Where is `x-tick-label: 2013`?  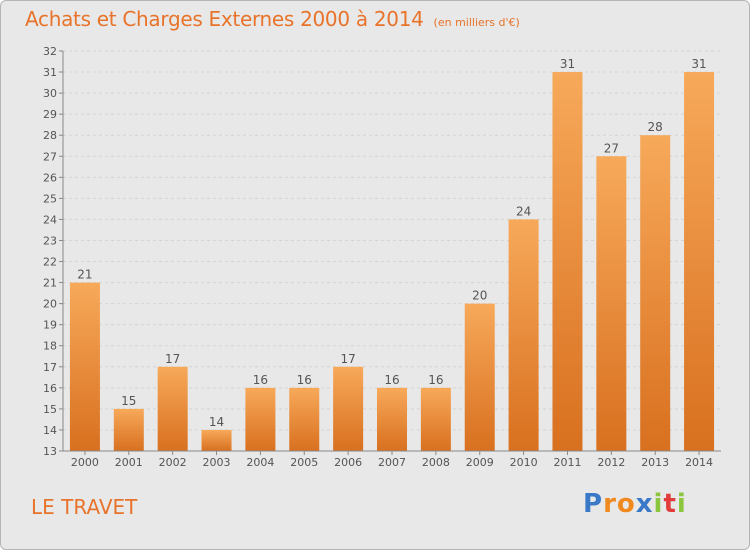
x-tick-label: 2013 is located at coordinates (655, 462).